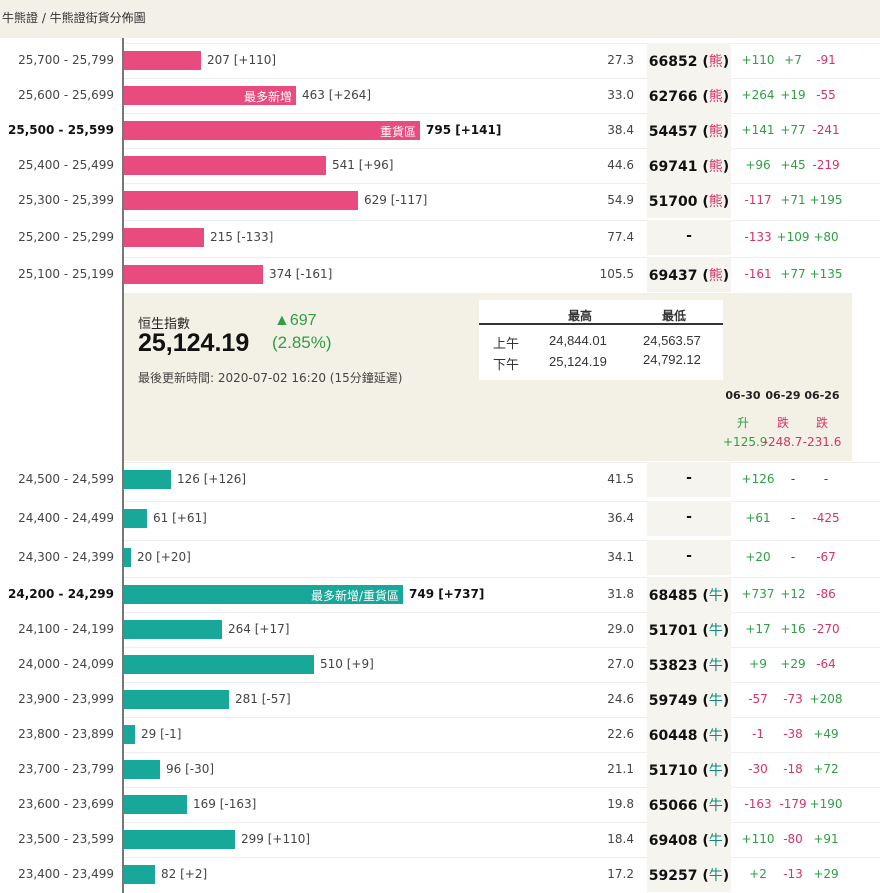 The image size is (880, 893). What do you see at coordinates (347, 664) in the screenshot?
I see `quantity: 510 [+9]` at bounding box center [347, 664].